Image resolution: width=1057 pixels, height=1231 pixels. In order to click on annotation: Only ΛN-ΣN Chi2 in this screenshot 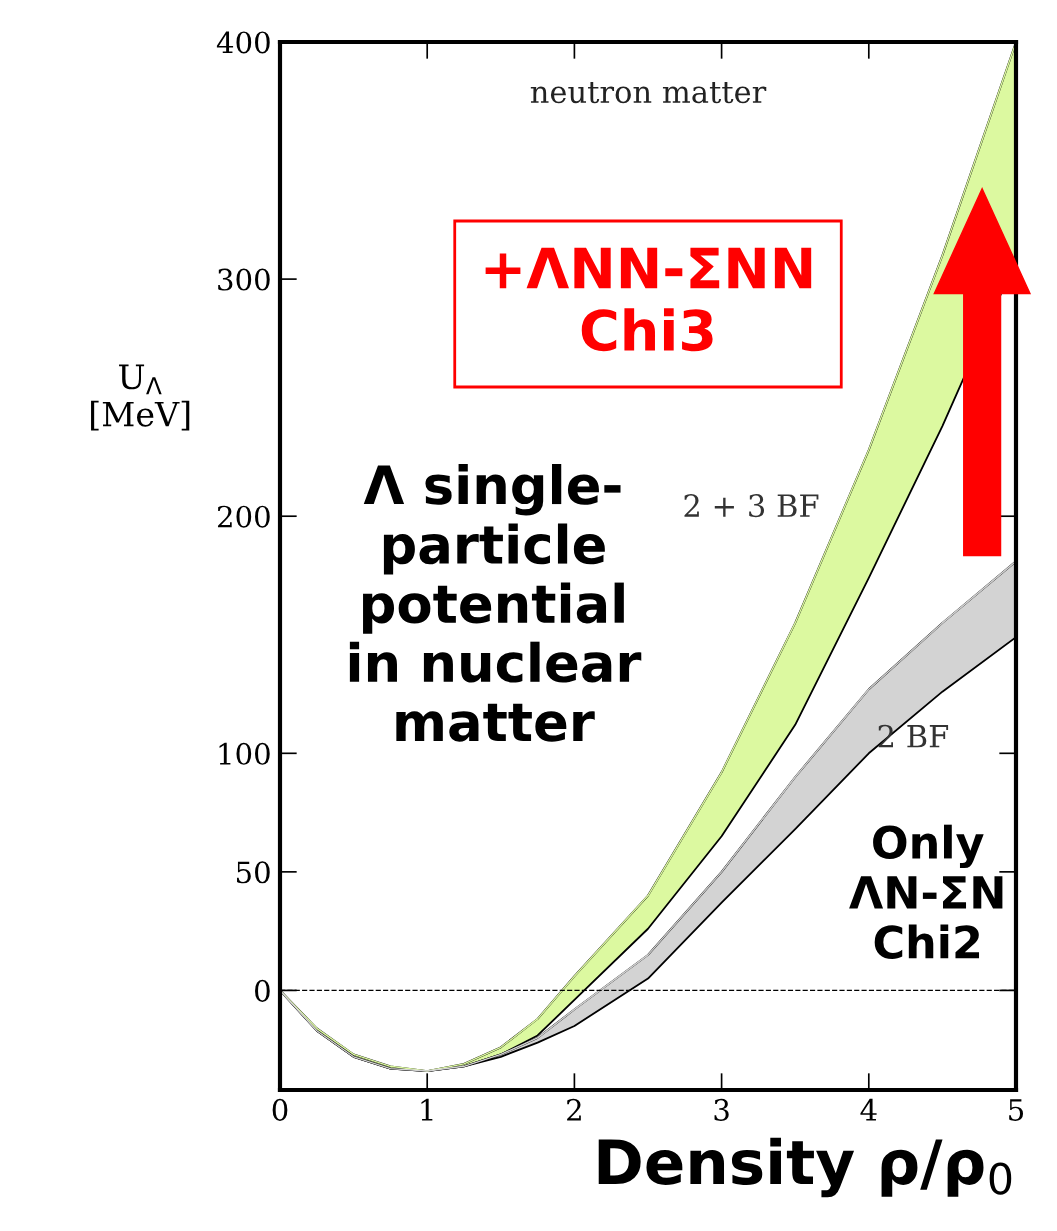, I will do `click(926, 891)`.